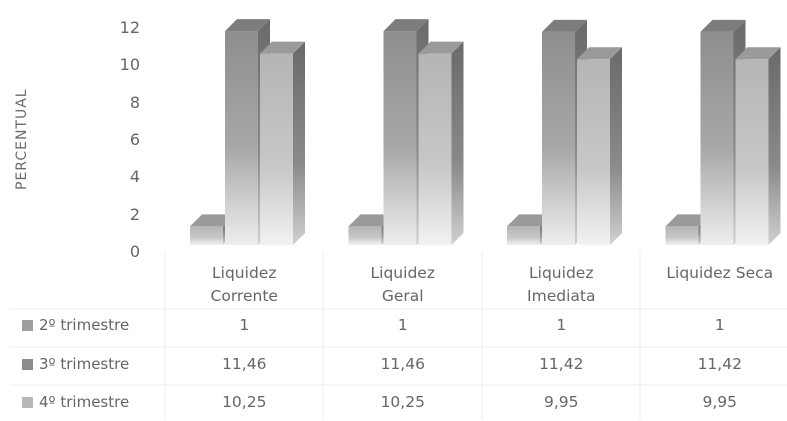 The width and height of the screenshot is (787, 421). I want to click on y-tick-label: 0, so click(134, 251).